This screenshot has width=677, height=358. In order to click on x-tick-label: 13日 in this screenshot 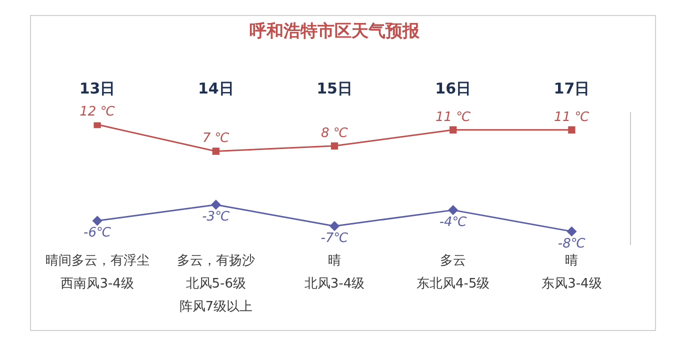, I will do `click(97, 88)`.